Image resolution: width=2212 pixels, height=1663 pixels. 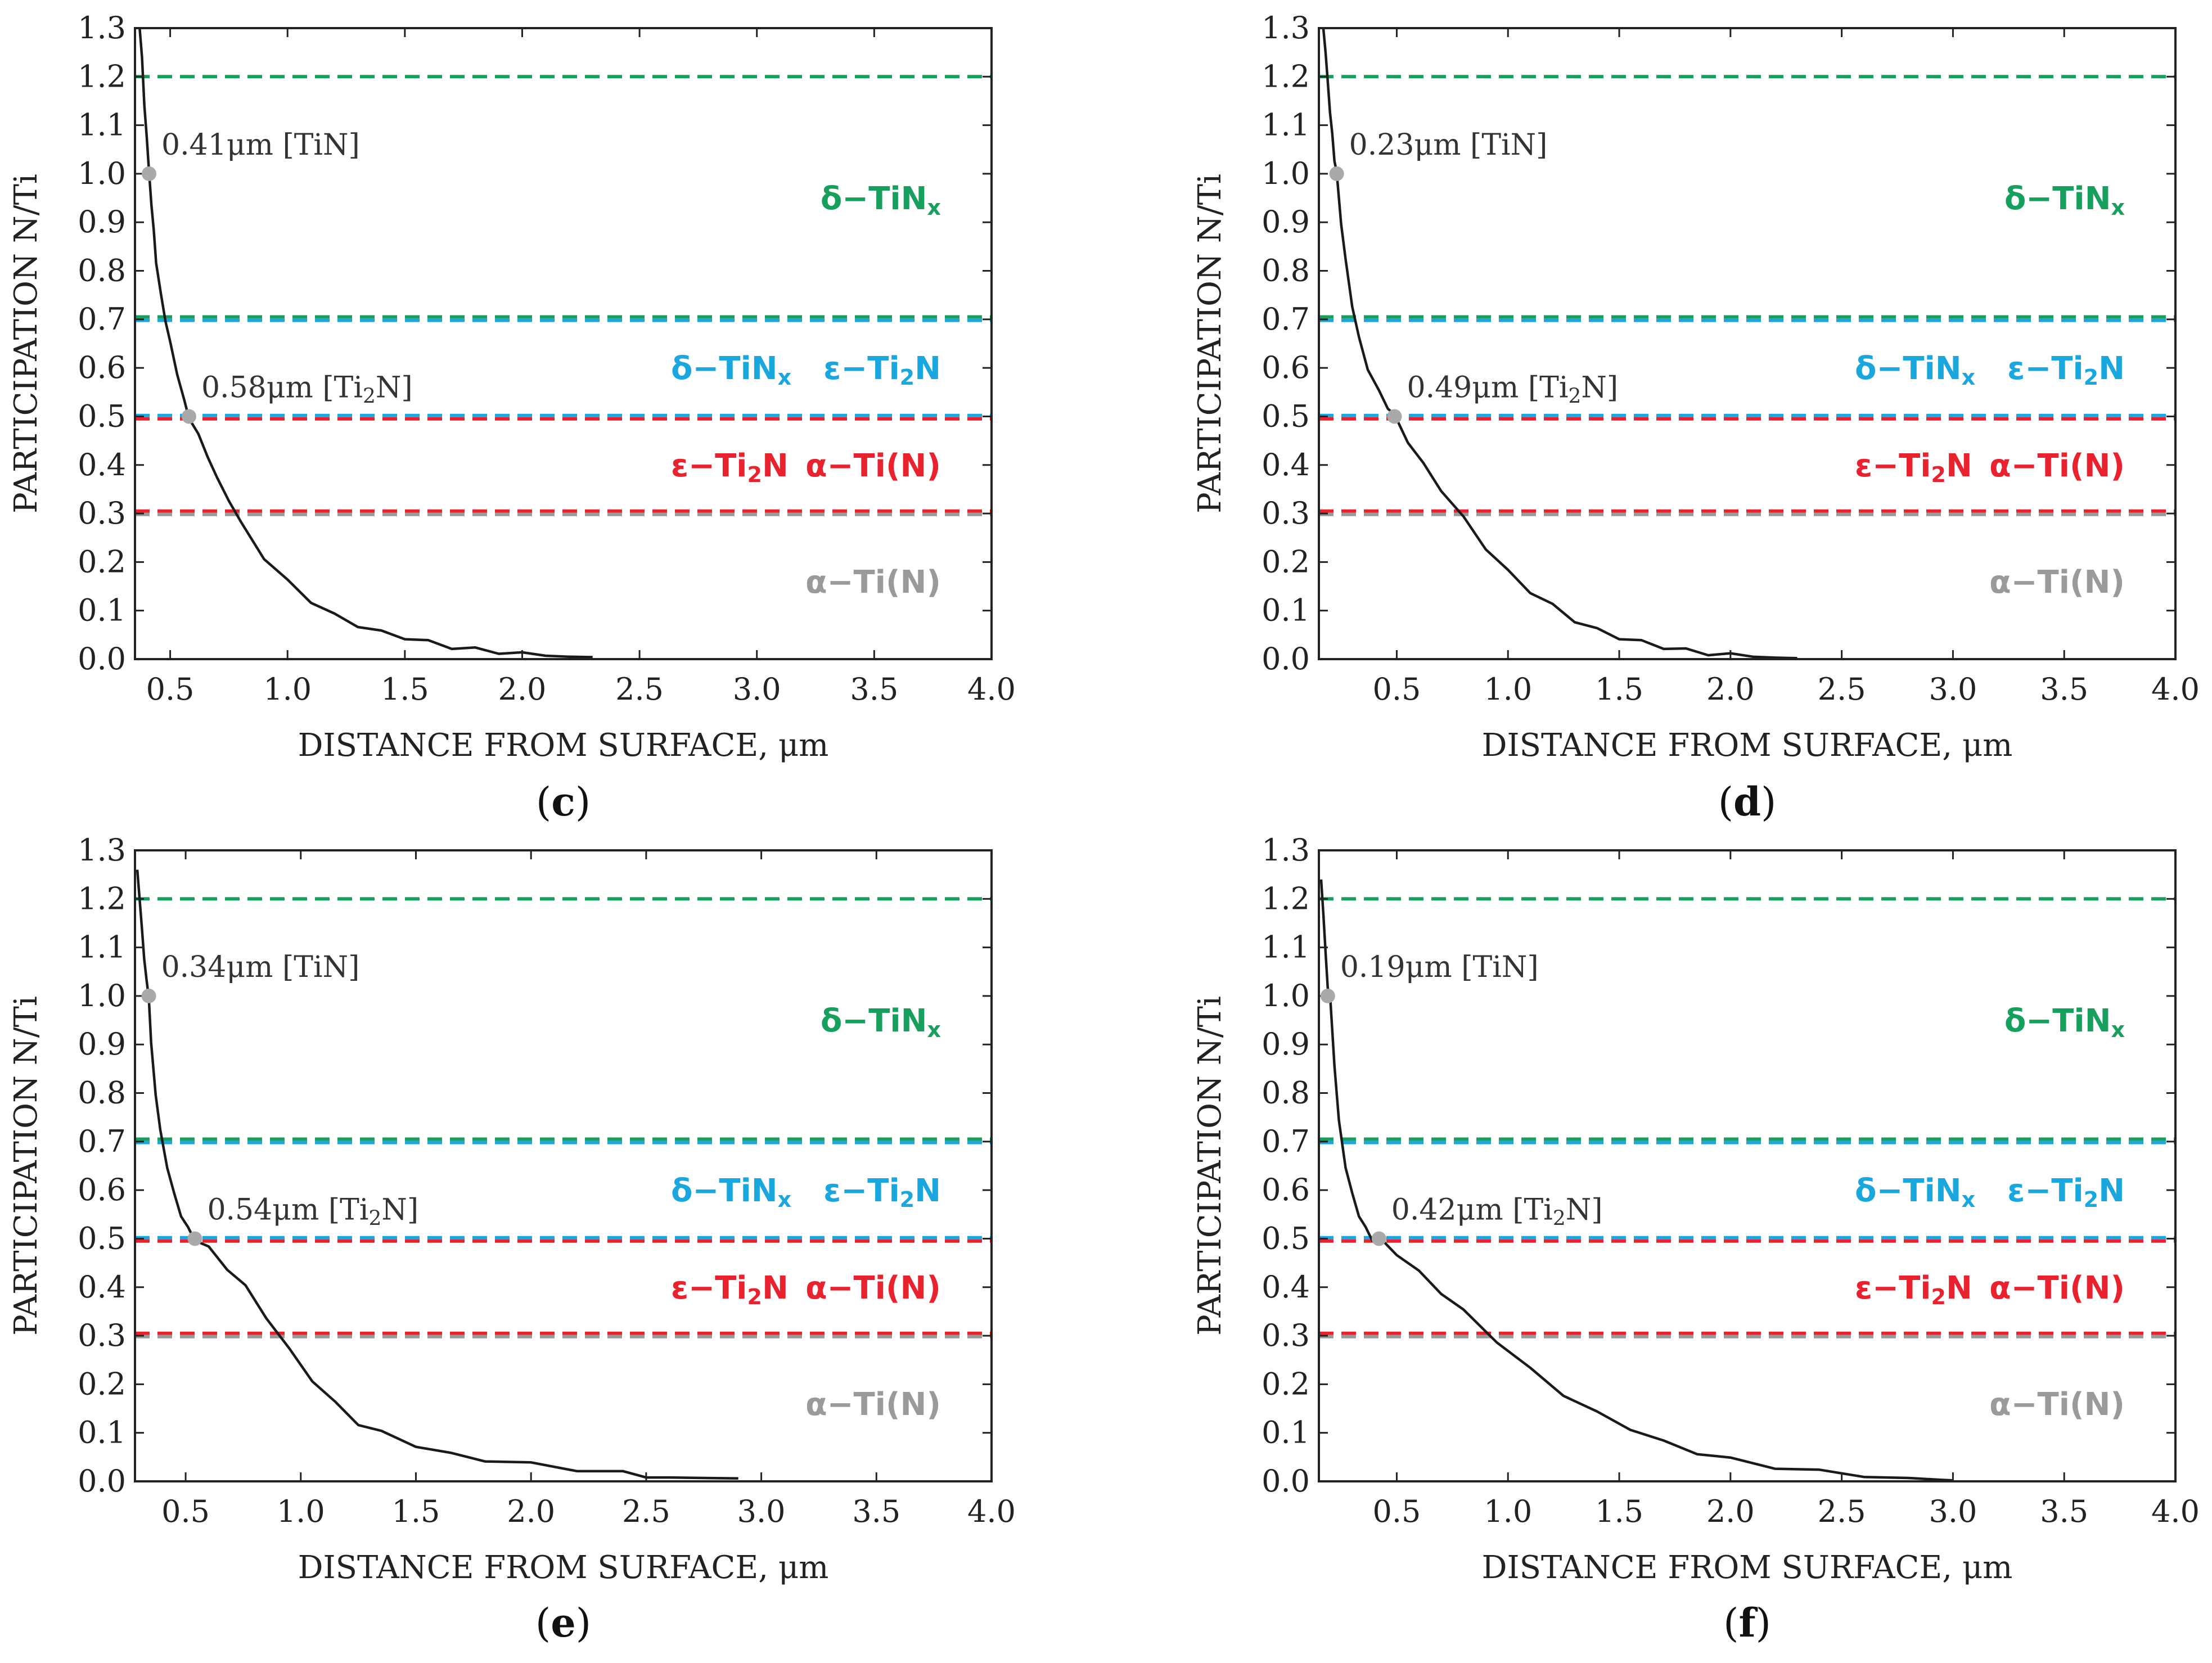 What do you see at coordinates (563, 802) in the screenshot?
I see `panel-label: (c)` at bounding box center [563, 802].